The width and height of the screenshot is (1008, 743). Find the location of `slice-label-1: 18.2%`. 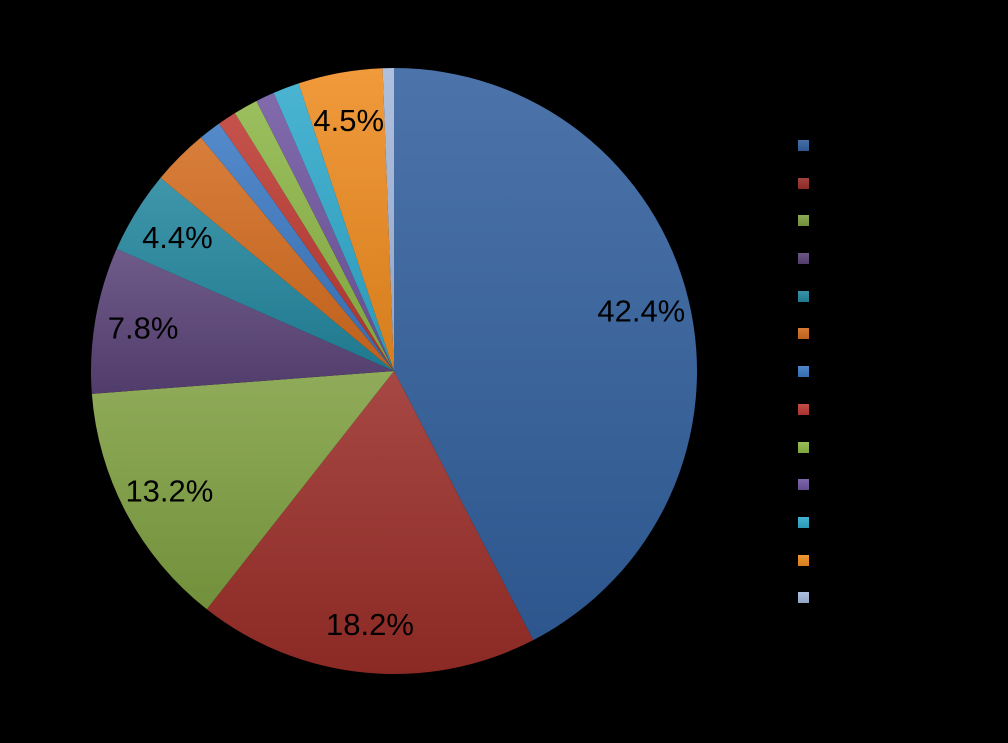

slice-label-1: 18.2% is located at coordinates (370, 624).